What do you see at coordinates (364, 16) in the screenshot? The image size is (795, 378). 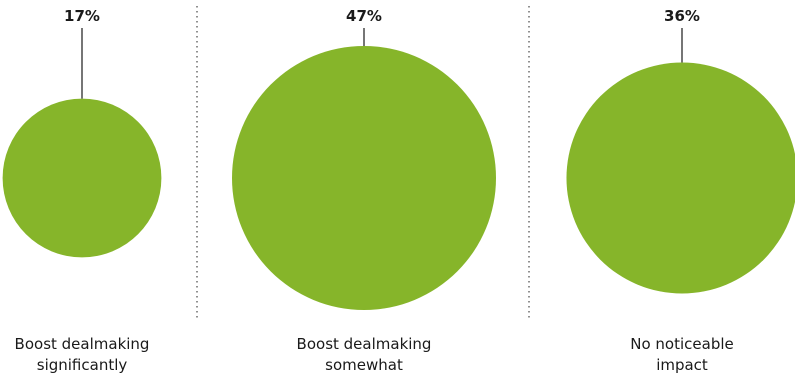 I see `value-label: 47%` at bounding box center [364, 16].